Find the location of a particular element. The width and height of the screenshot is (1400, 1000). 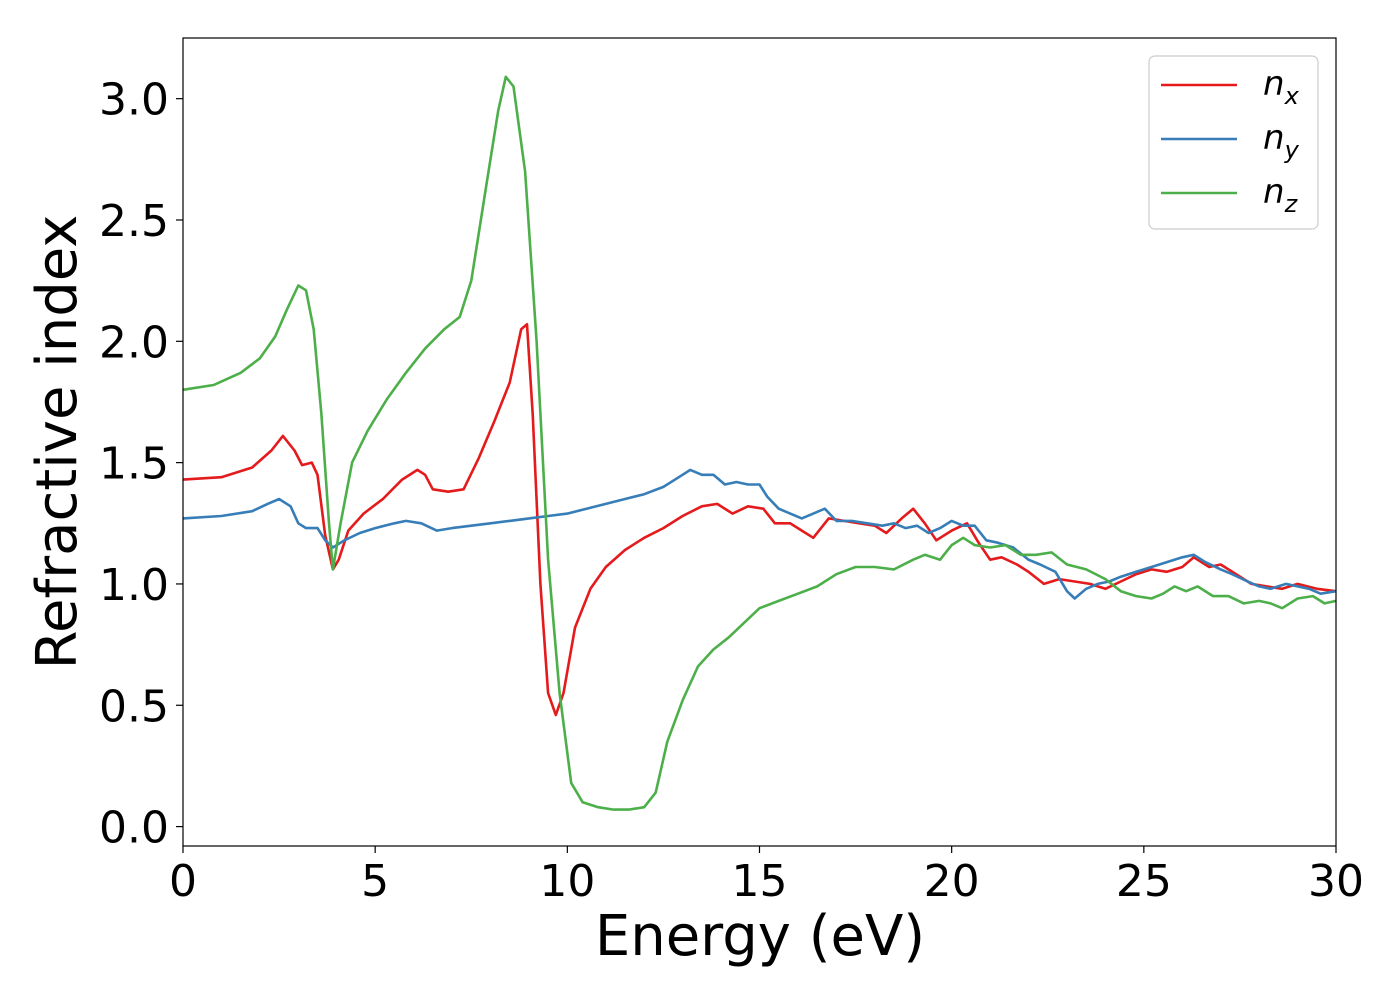

y-axis-ticks: 0.0 0.5 1.0 1.5 2.0 2.5 3.0 is located at coordinates (141, 464).